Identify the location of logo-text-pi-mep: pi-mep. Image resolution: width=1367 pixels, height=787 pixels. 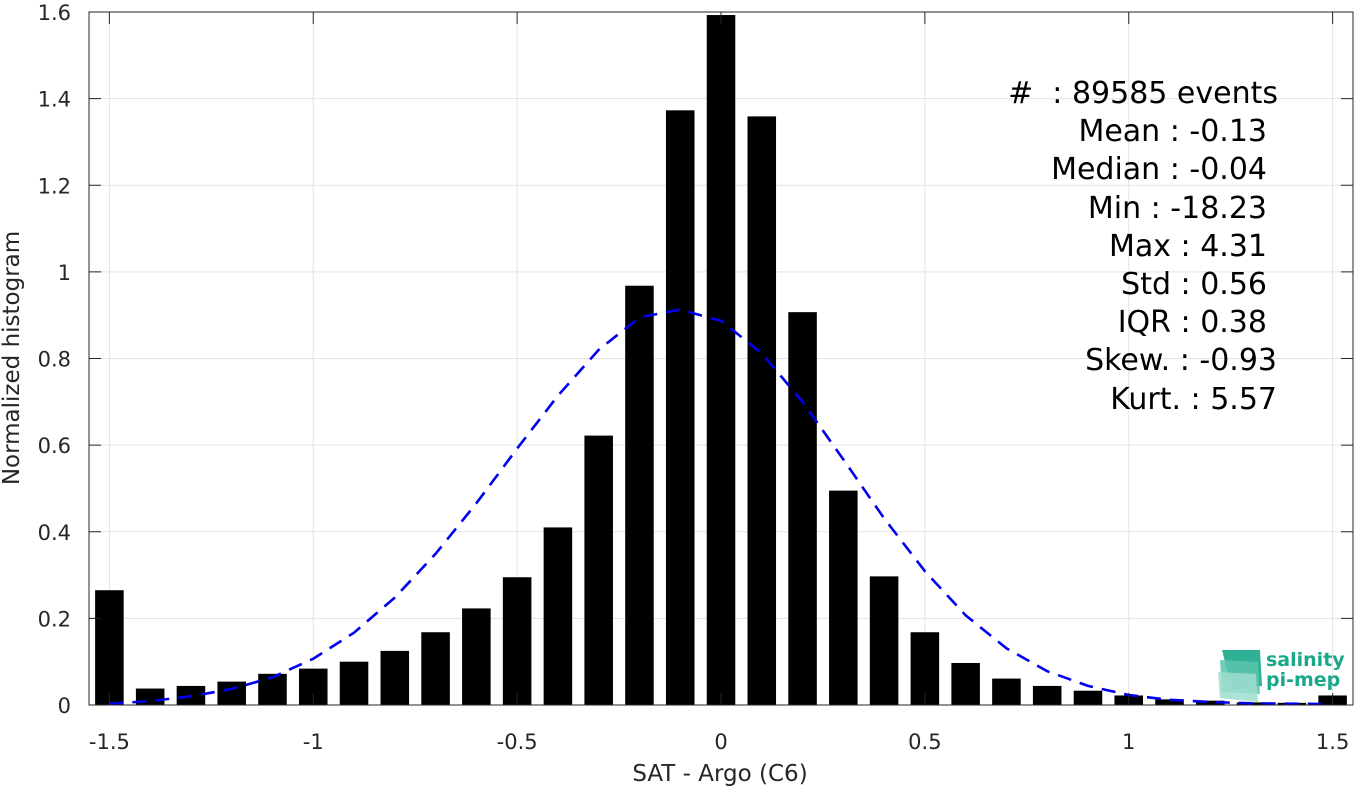
(1303, 680).